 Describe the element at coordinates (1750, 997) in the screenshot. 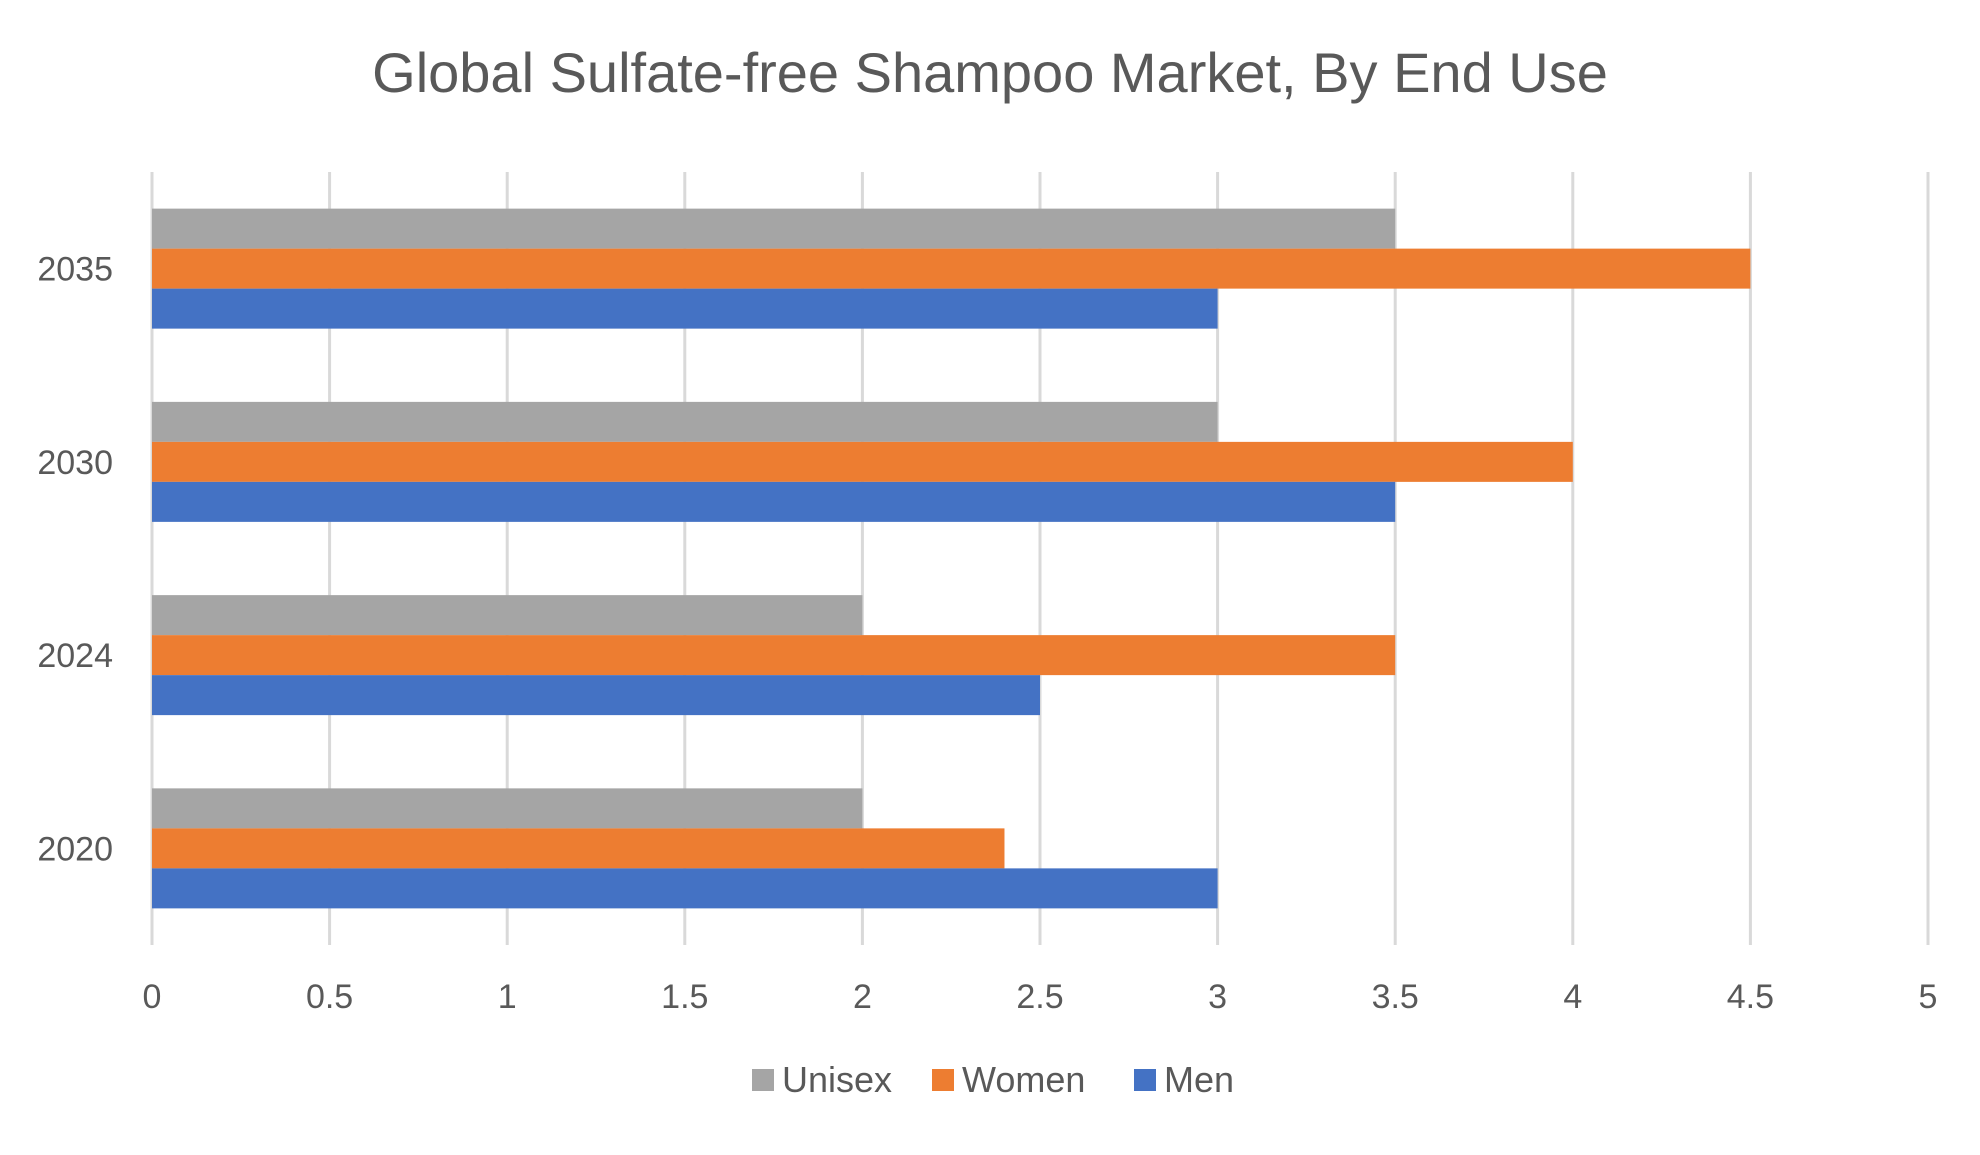

I see `x-tick-label: 4.5` at that location.